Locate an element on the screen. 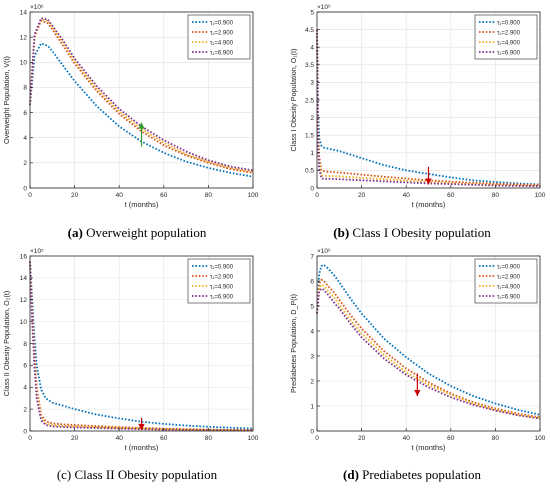 The width and height of the screenshot is (550, 490). caption-d-text: Prediabetes population is located at coordinates (421, 474).